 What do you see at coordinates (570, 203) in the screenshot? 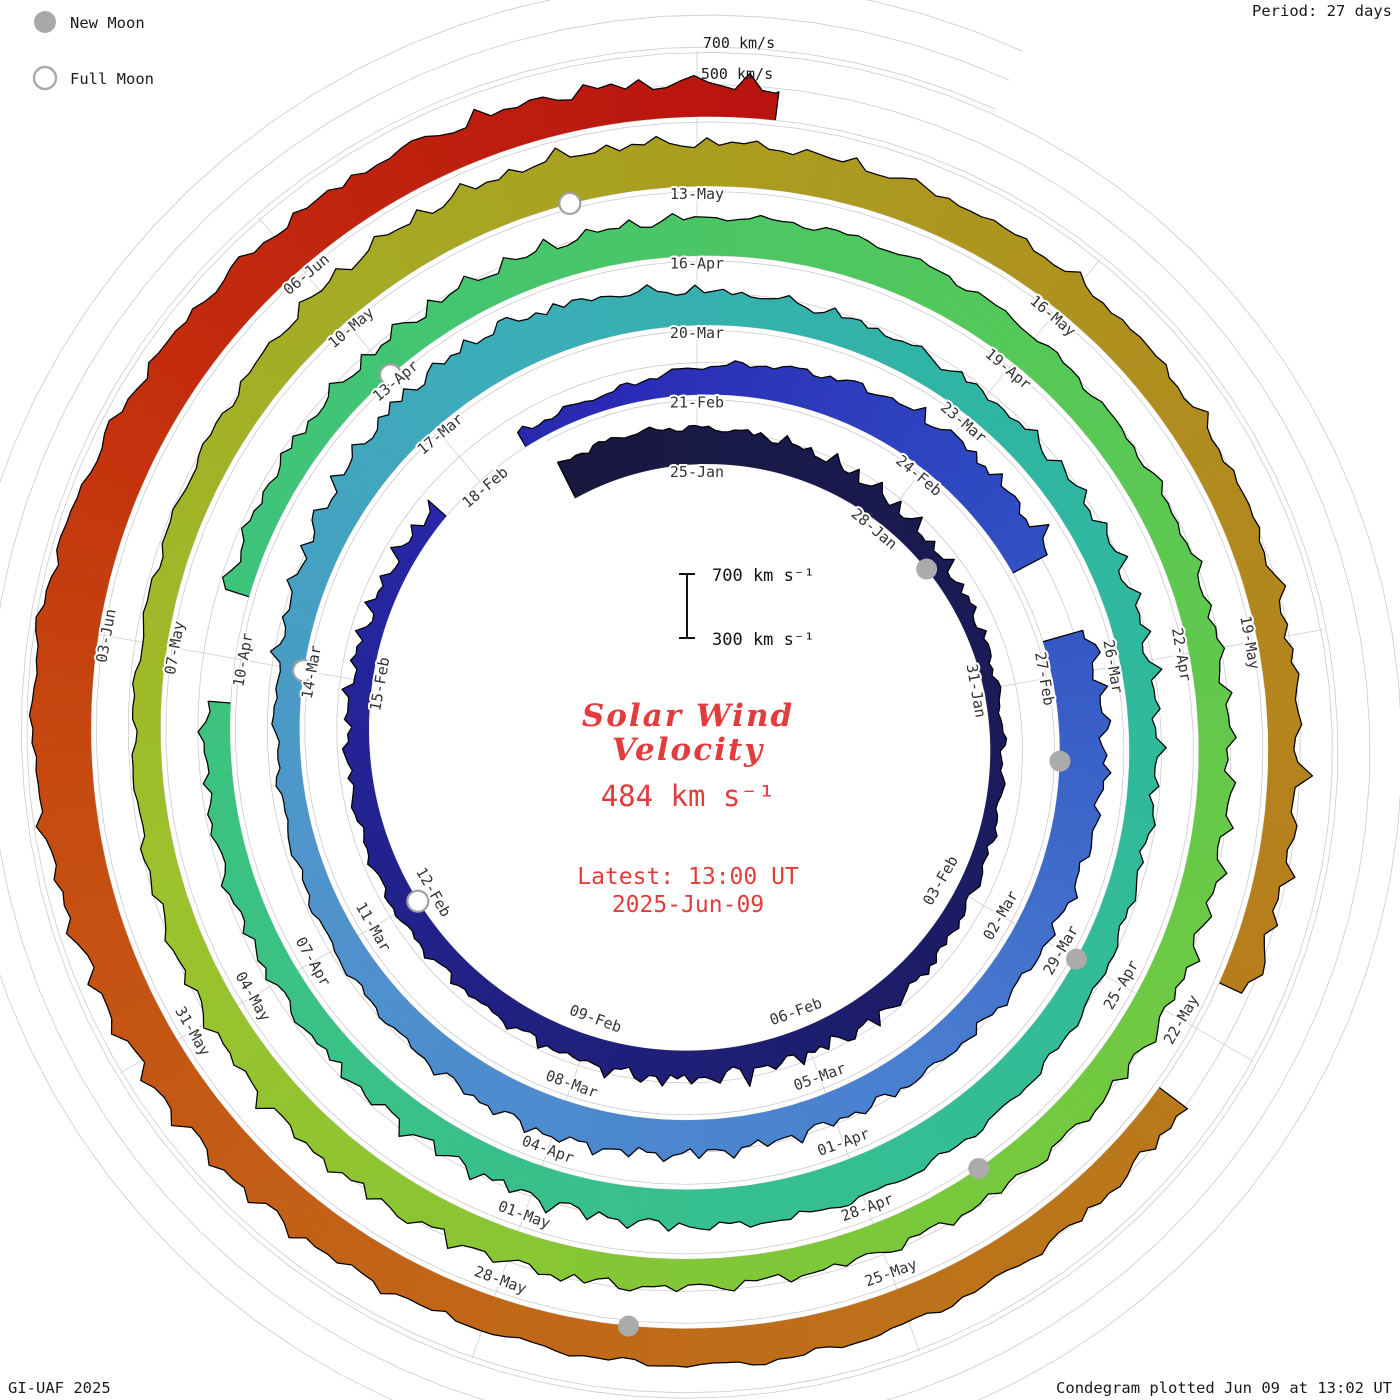
I see `full-moon-marker` at bounding box center [570, 203].